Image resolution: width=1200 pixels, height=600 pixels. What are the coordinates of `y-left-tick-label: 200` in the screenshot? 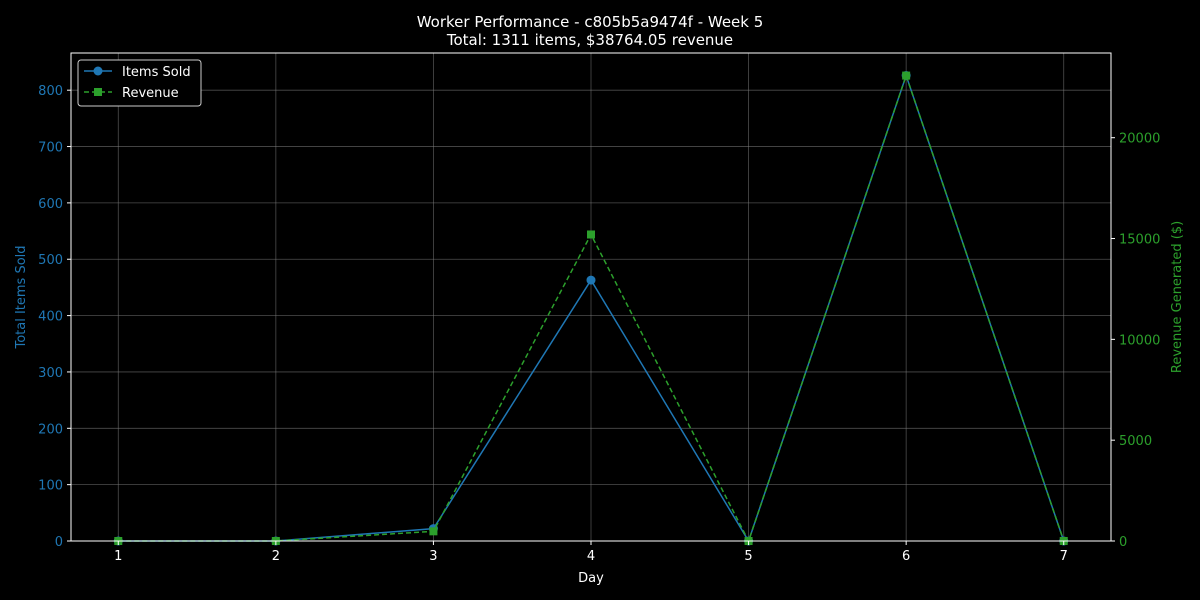 It's located at (50, 429).